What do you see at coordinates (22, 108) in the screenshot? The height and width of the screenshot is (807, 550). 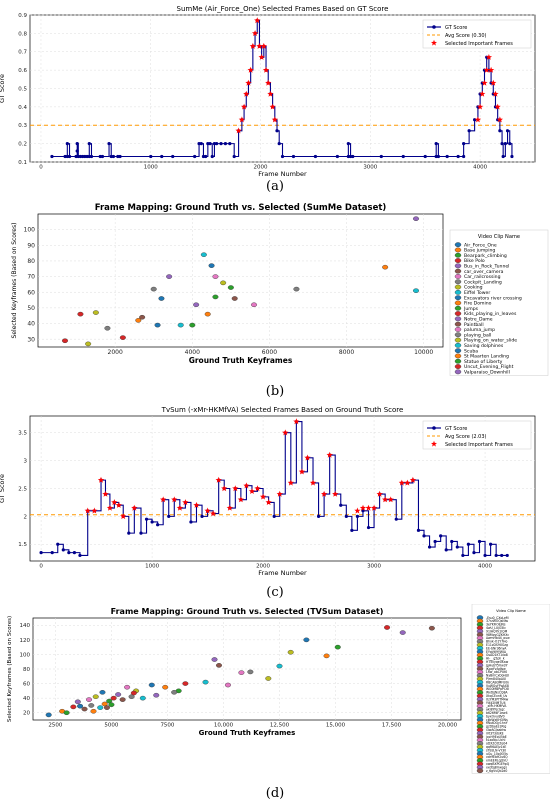 I see `y-tick-label: 0.4` at bounding box center [22, 108].